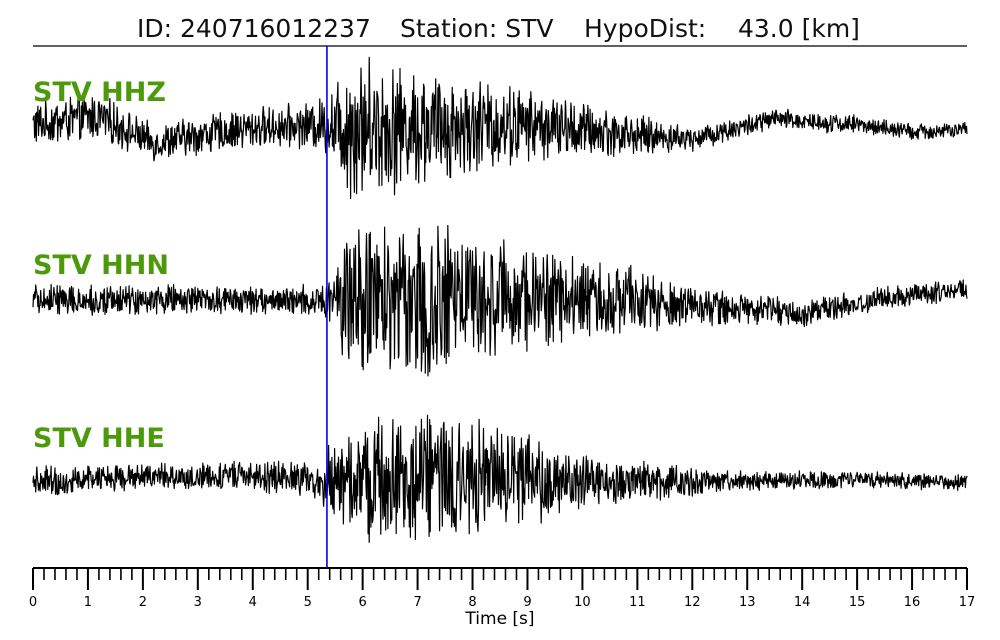  Describe the element at coordinates (417, 602) in the screenshot. I see `tick-label: 7` at that location.